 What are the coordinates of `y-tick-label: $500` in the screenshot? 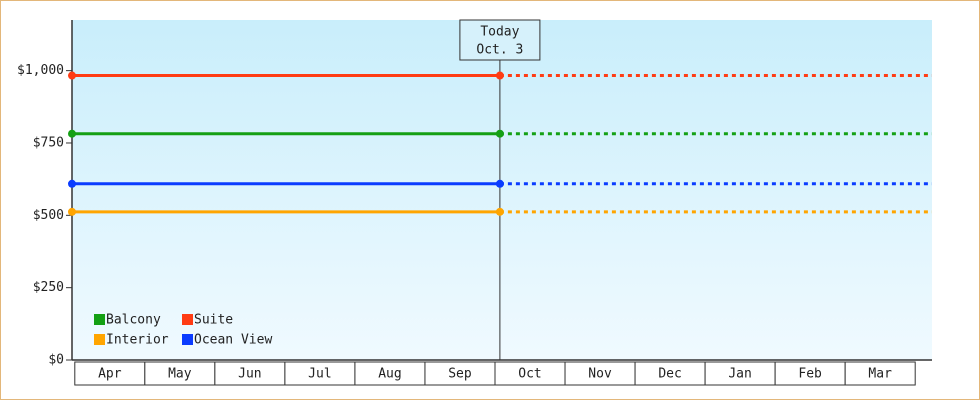 It's located at (48, 215).